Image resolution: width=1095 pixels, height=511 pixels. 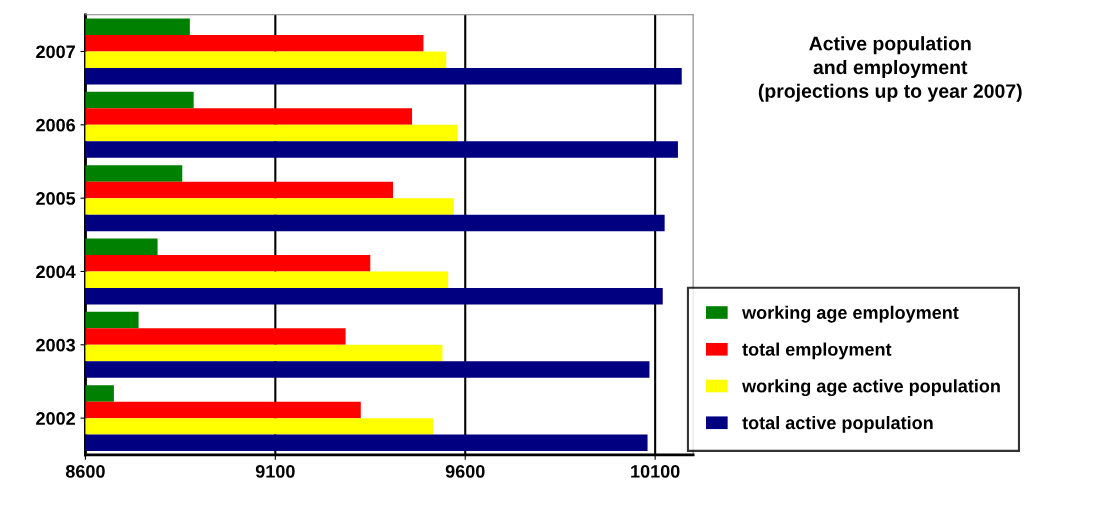 I want to click on legend-label: working age active population, so click(x=871, y=388).